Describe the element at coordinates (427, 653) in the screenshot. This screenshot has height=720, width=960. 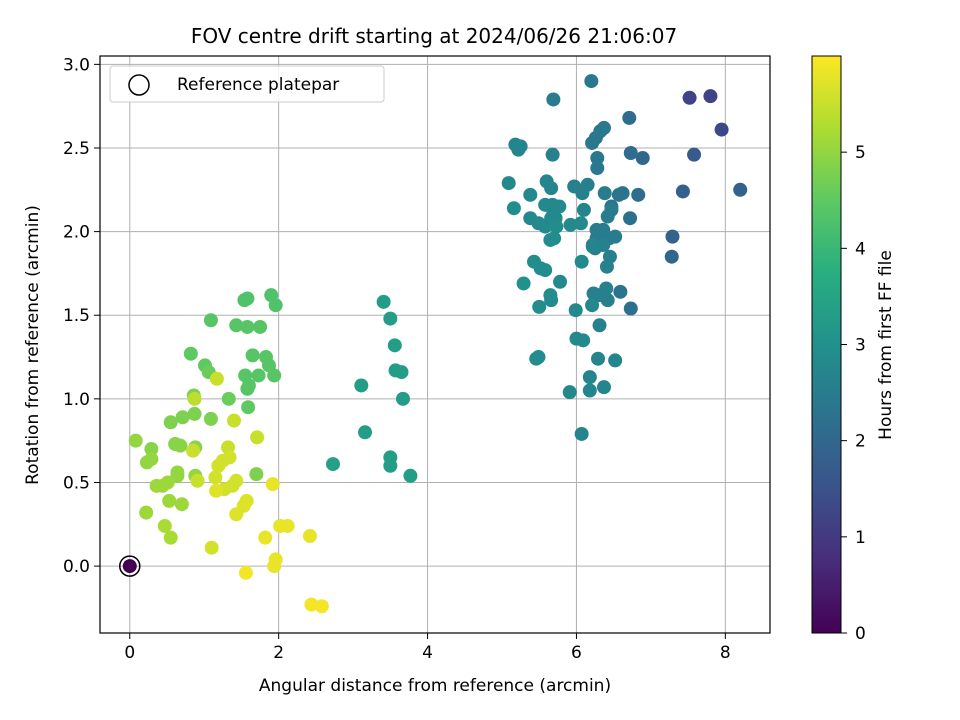
I see `x-tick-label: 4` at that location.